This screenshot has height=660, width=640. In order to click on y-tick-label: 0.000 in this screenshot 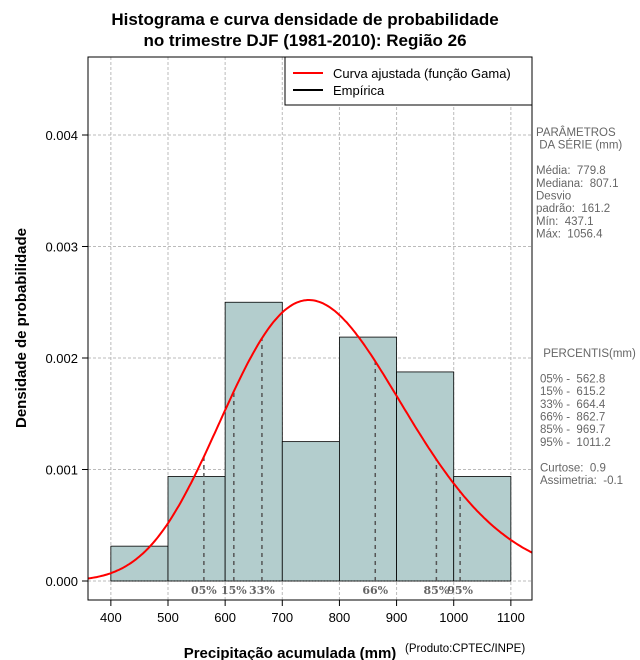, I will do `click(61, 581)`.